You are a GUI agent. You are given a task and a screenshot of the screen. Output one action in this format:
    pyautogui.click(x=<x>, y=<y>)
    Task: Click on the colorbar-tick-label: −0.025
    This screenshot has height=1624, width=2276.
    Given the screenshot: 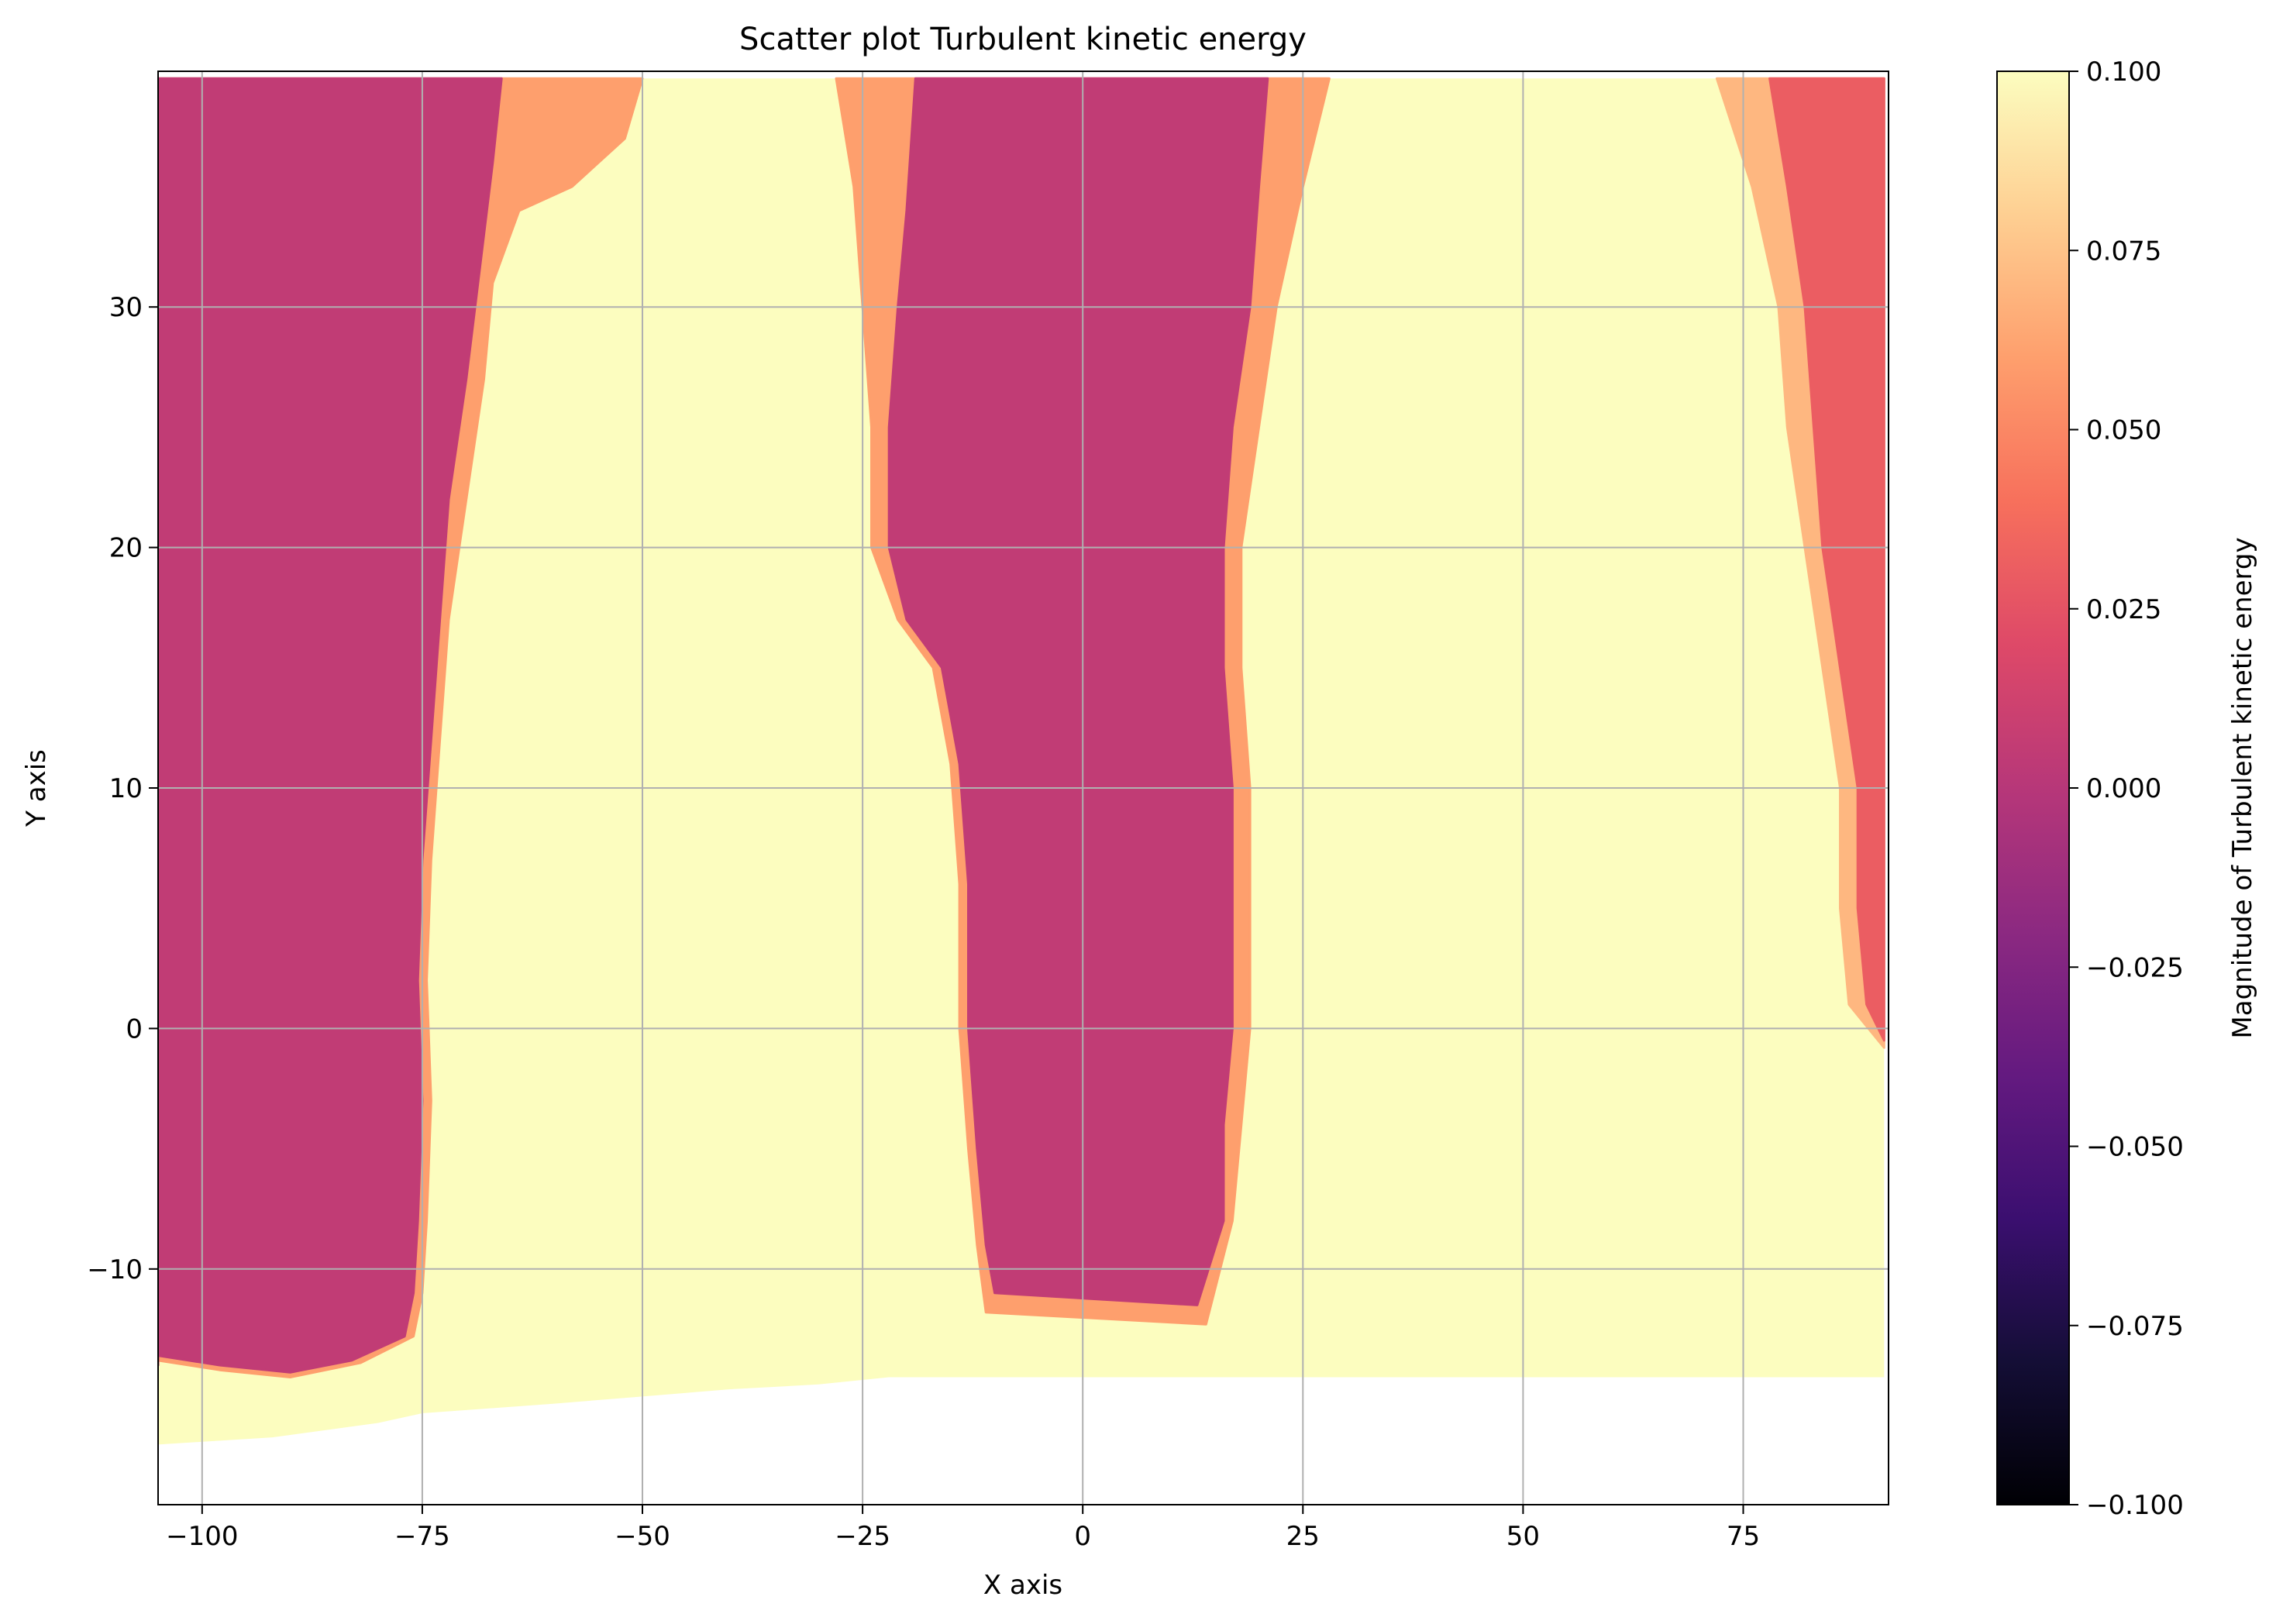 What is the action you would take?
    pyautogui.click(x=2135, y=967)
    